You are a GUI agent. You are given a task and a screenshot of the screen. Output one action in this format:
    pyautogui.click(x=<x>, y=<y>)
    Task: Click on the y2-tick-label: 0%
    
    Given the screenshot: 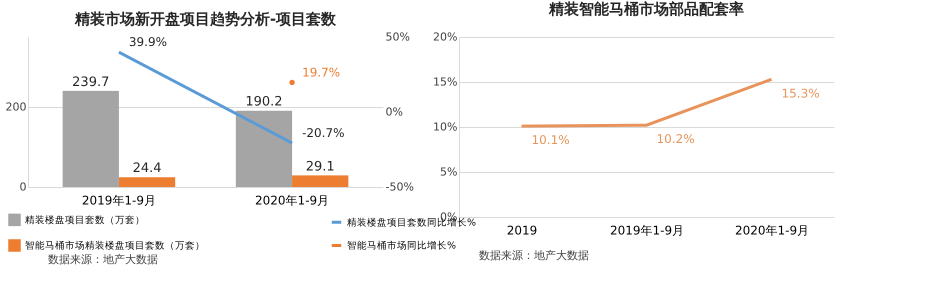 What is the action you would take?
    pyautogui.click(x=394, y=112)
    